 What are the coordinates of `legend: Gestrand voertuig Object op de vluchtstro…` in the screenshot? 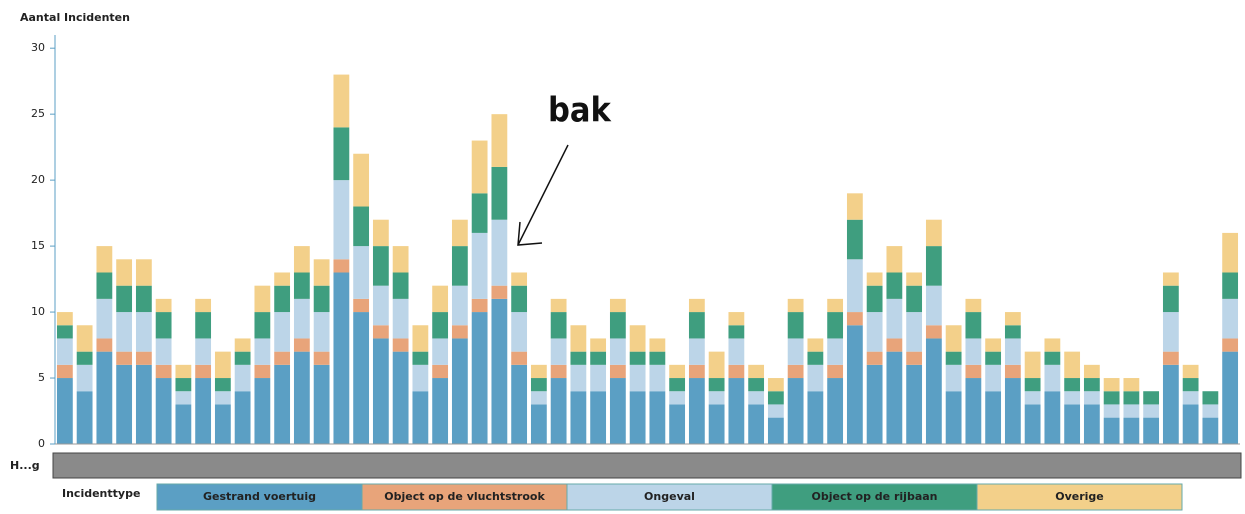 It's located at (669, 497).